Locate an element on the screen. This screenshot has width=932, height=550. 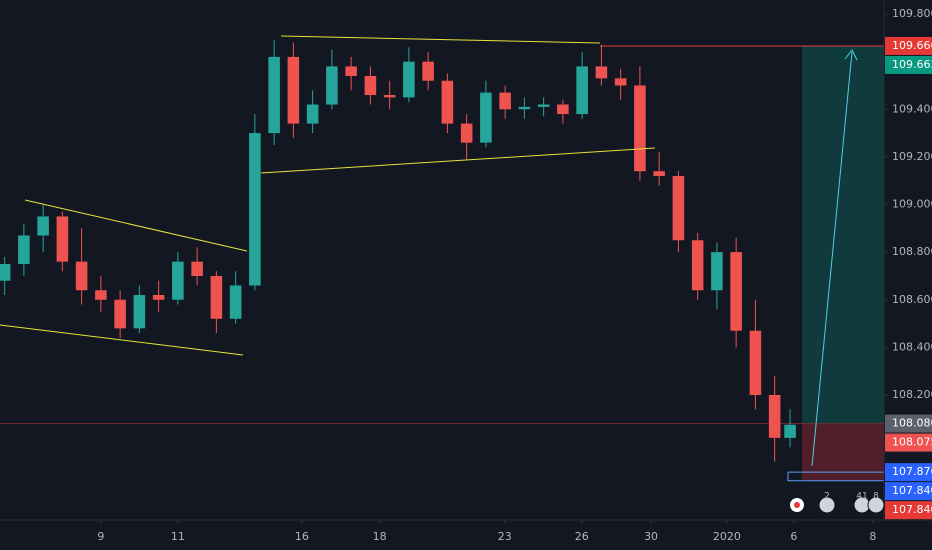
x-tick-label: 26 is located at coordinates (582, 536).